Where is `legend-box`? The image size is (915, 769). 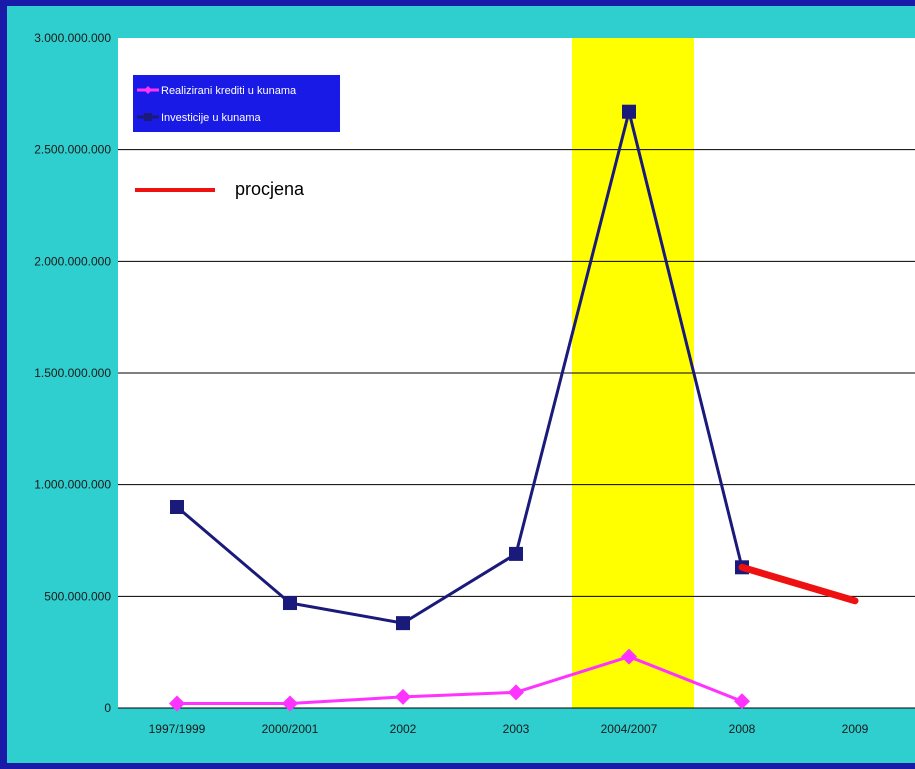 legend-box is located at coordinates (236, 103).